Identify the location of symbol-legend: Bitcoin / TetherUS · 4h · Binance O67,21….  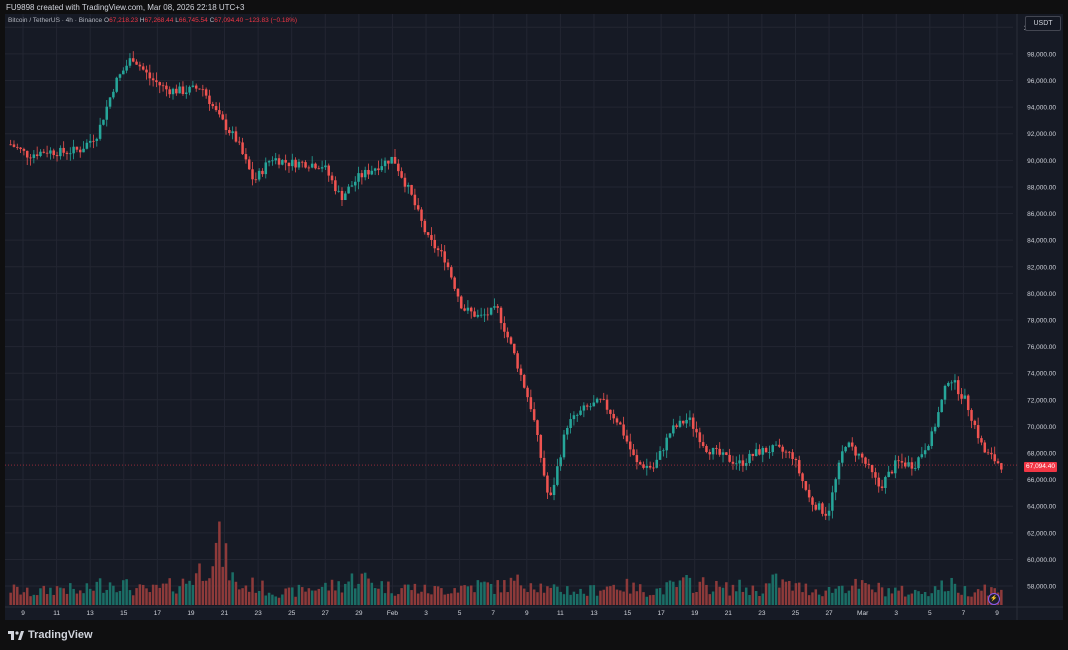
(152, 20).